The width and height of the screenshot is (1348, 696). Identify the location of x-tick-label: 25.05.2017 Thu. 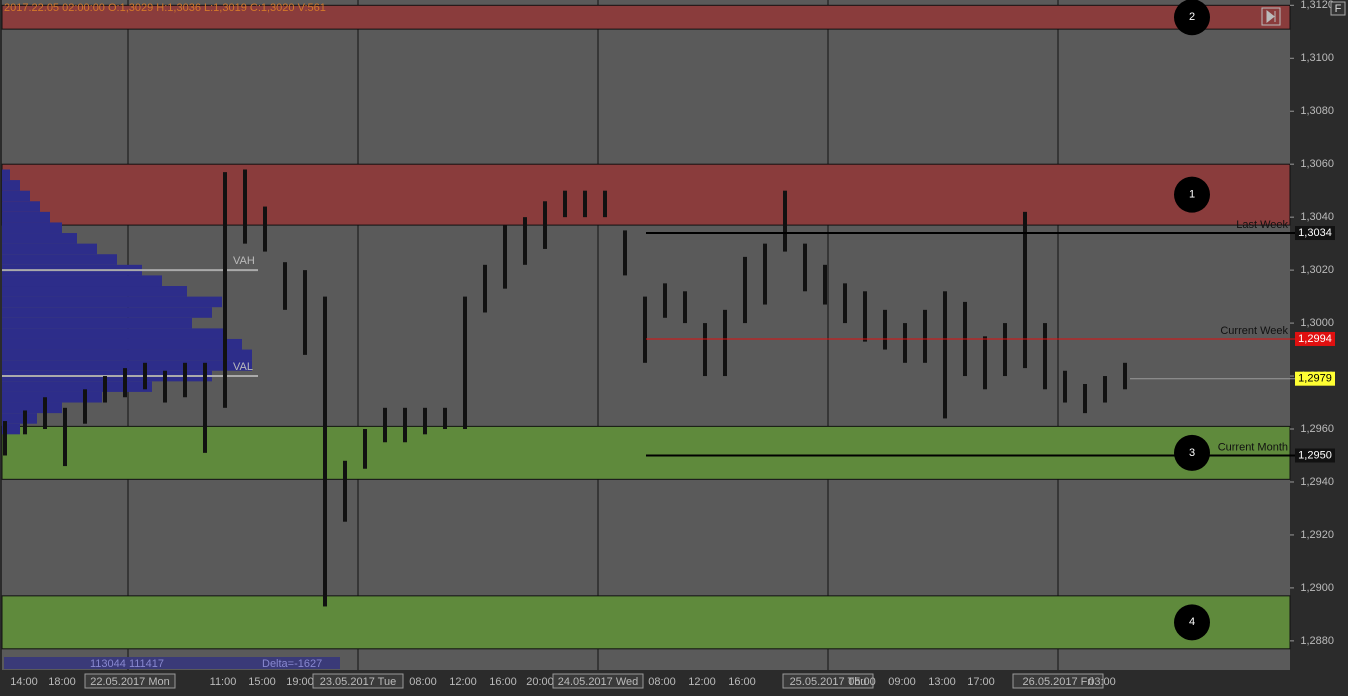
(828, 682).